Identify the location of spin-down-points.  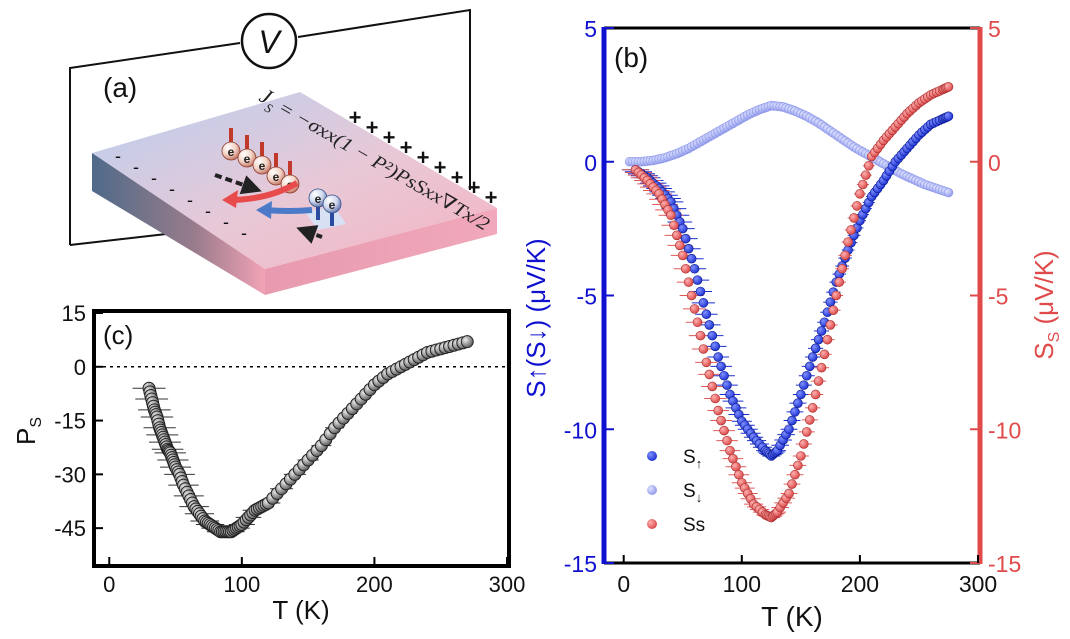
(789, 149).